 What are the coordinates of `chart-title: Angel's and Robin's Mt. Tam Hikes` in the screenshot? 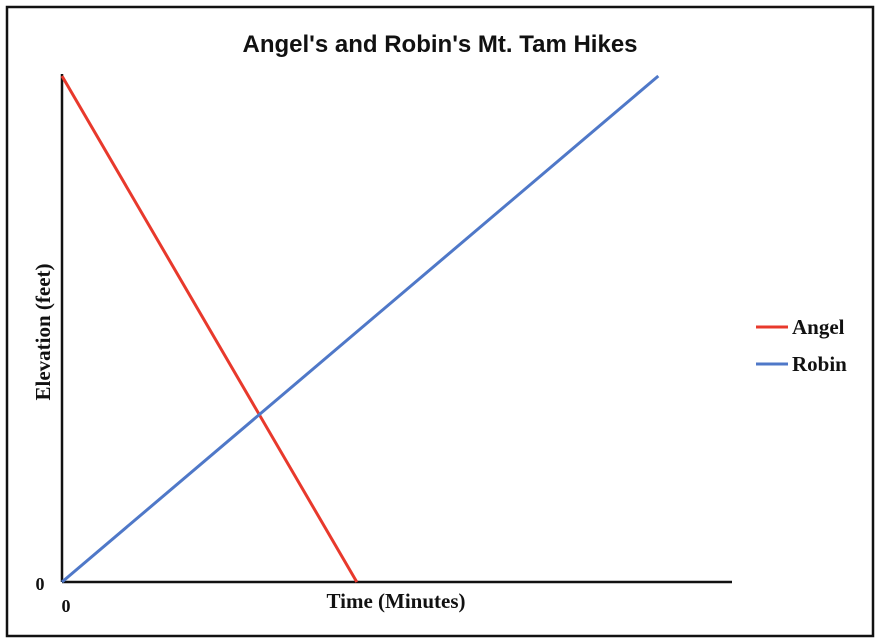 It's located at (439, 44).